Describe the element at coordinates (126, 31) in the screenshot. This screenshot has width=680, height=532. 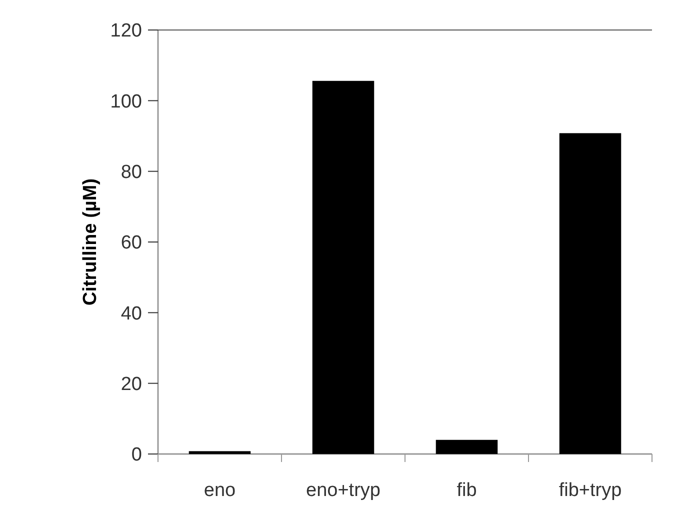
I see `y-tick-label: 120` at that location.